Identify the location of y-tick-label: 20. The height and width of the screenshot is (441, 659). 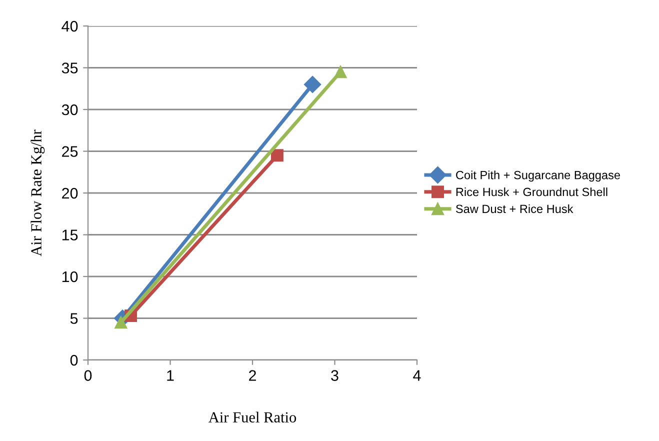
(70, 193).